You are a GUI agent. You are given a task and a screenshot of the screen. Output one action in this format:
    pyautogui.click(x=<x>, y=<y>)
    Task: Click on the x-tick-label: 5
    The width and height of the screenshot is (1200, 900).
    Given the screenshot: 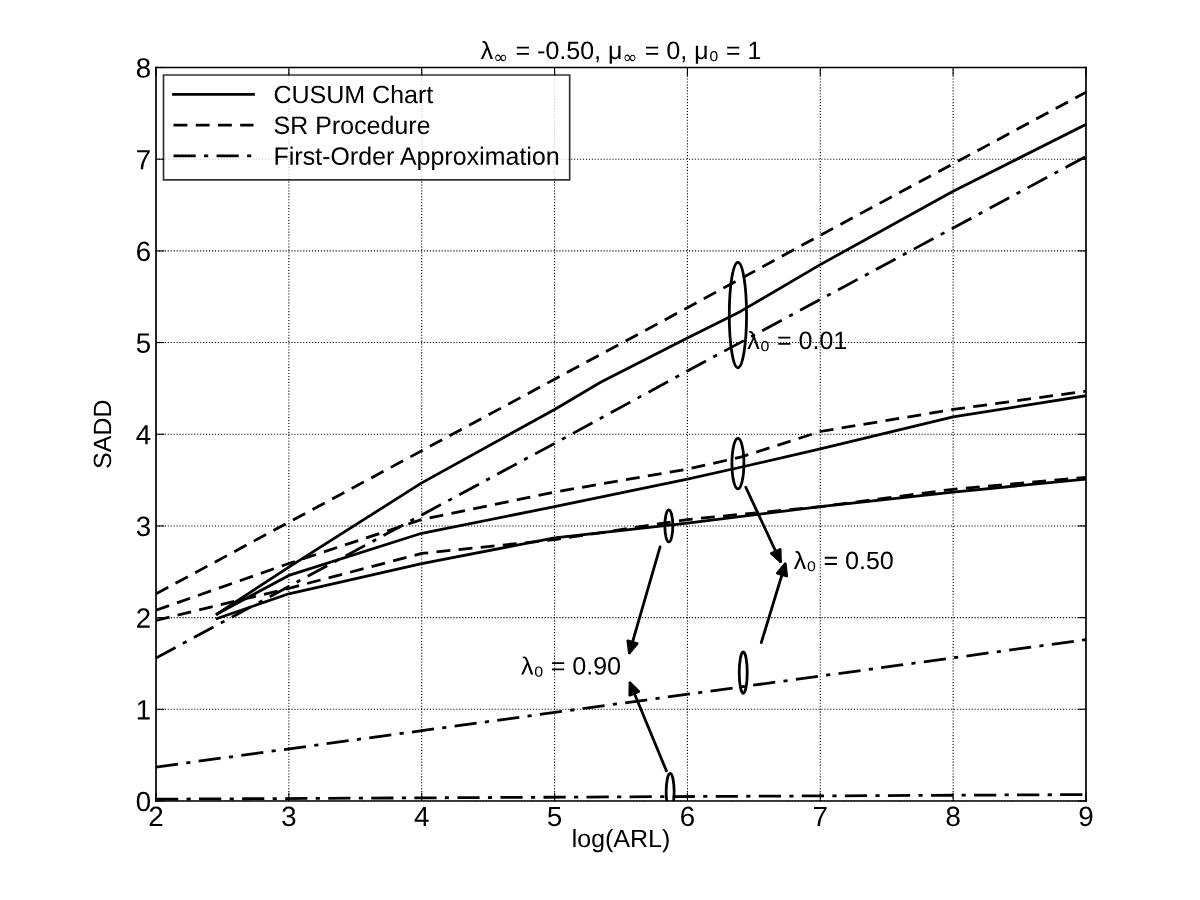 What is the action you would take?
    pyautogui.click(x=554, y=816)
    